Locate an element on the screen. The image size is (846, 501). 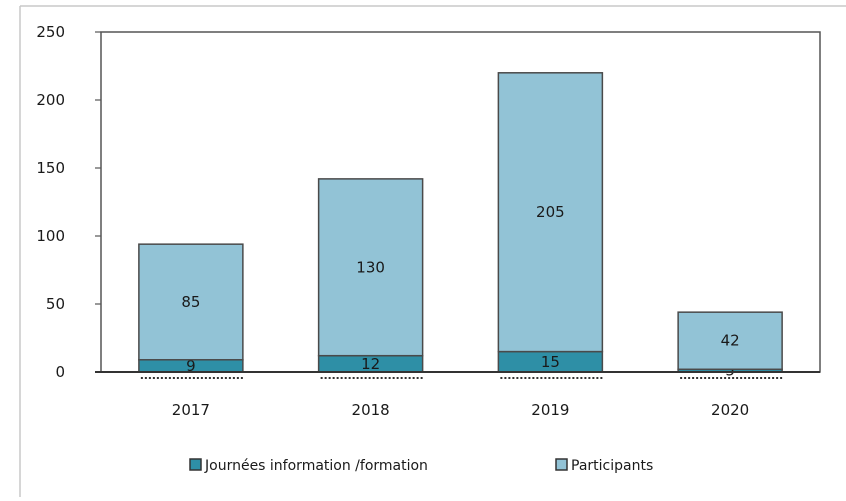
y-tick-label: 100 is located at coordinates (50, 236).